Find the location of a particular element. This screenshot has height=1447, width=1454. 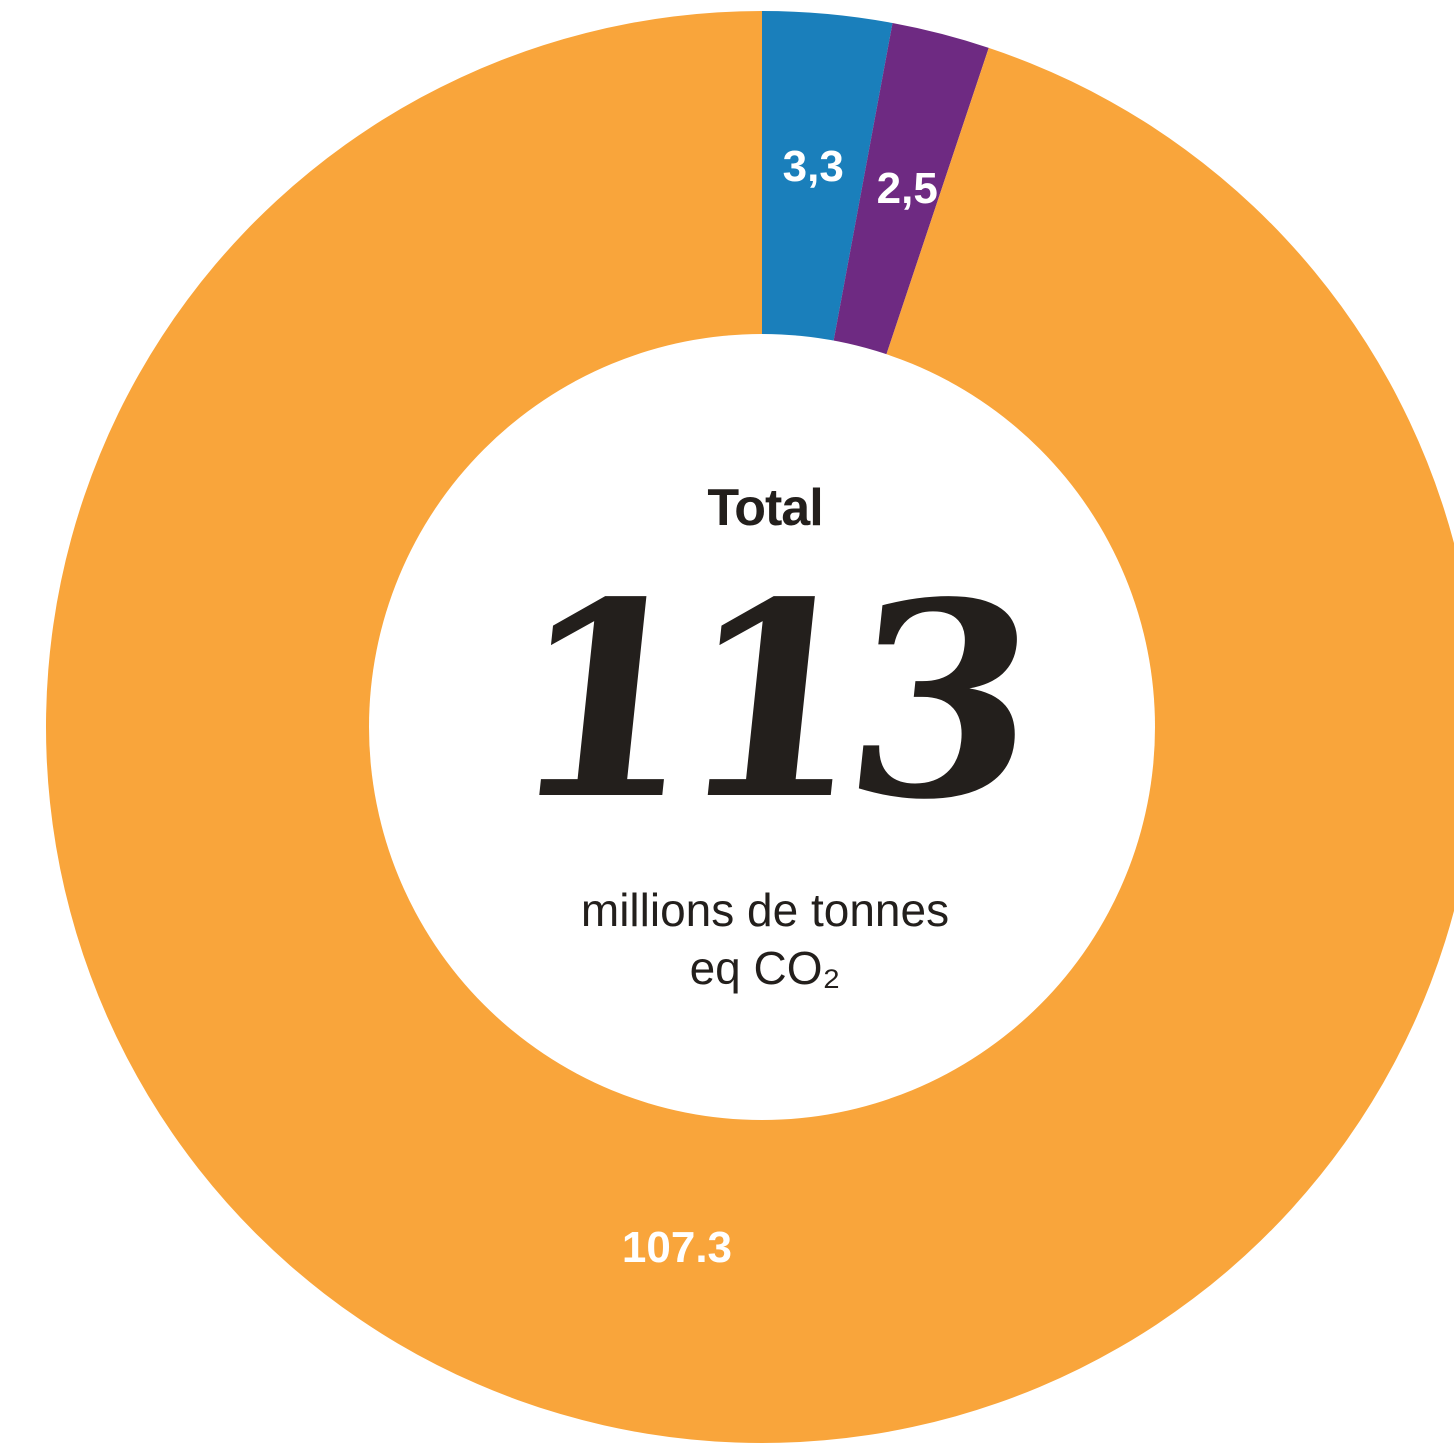

slice-label-3: 107.3 is located at coordinates (677, 1247).